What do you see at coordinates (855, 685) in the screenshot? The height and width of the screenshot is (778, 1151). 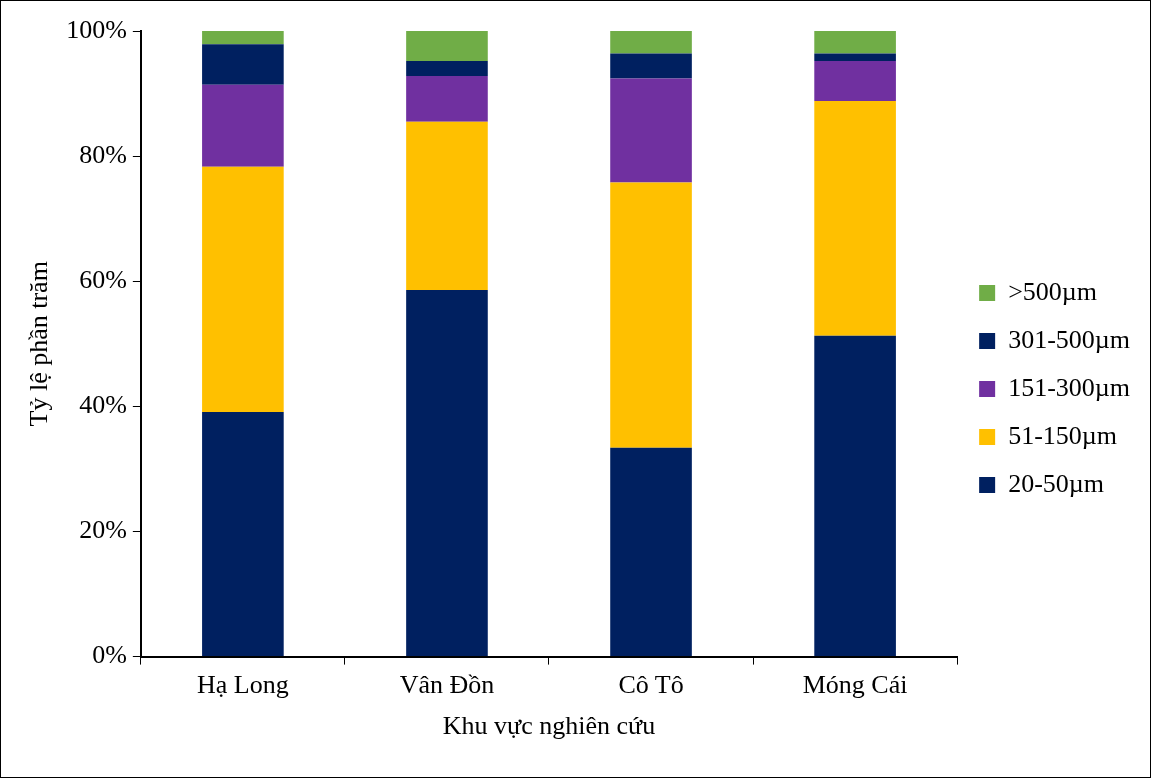 I see `x-tick-label: Móng Cái` at bounding box center [855, 685].